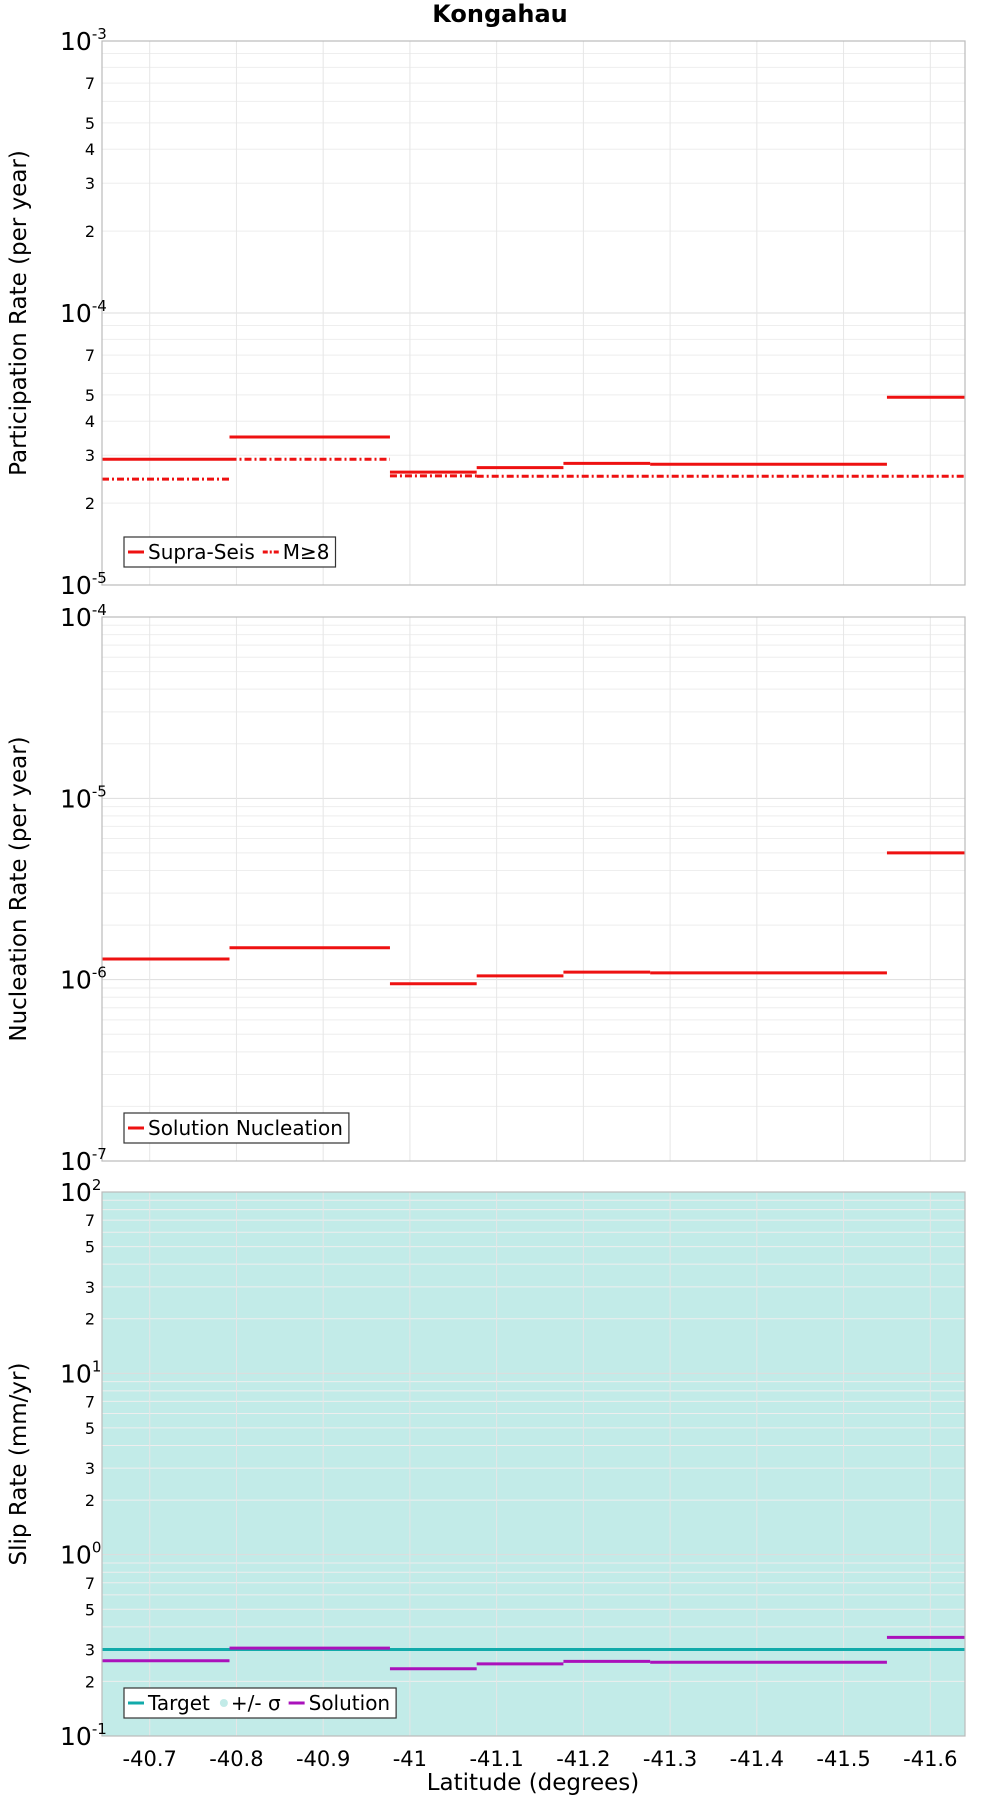 This screenshot has width=1000, height=1800. I want to click on y-tick-label: 10¹, so click(80, 1372).